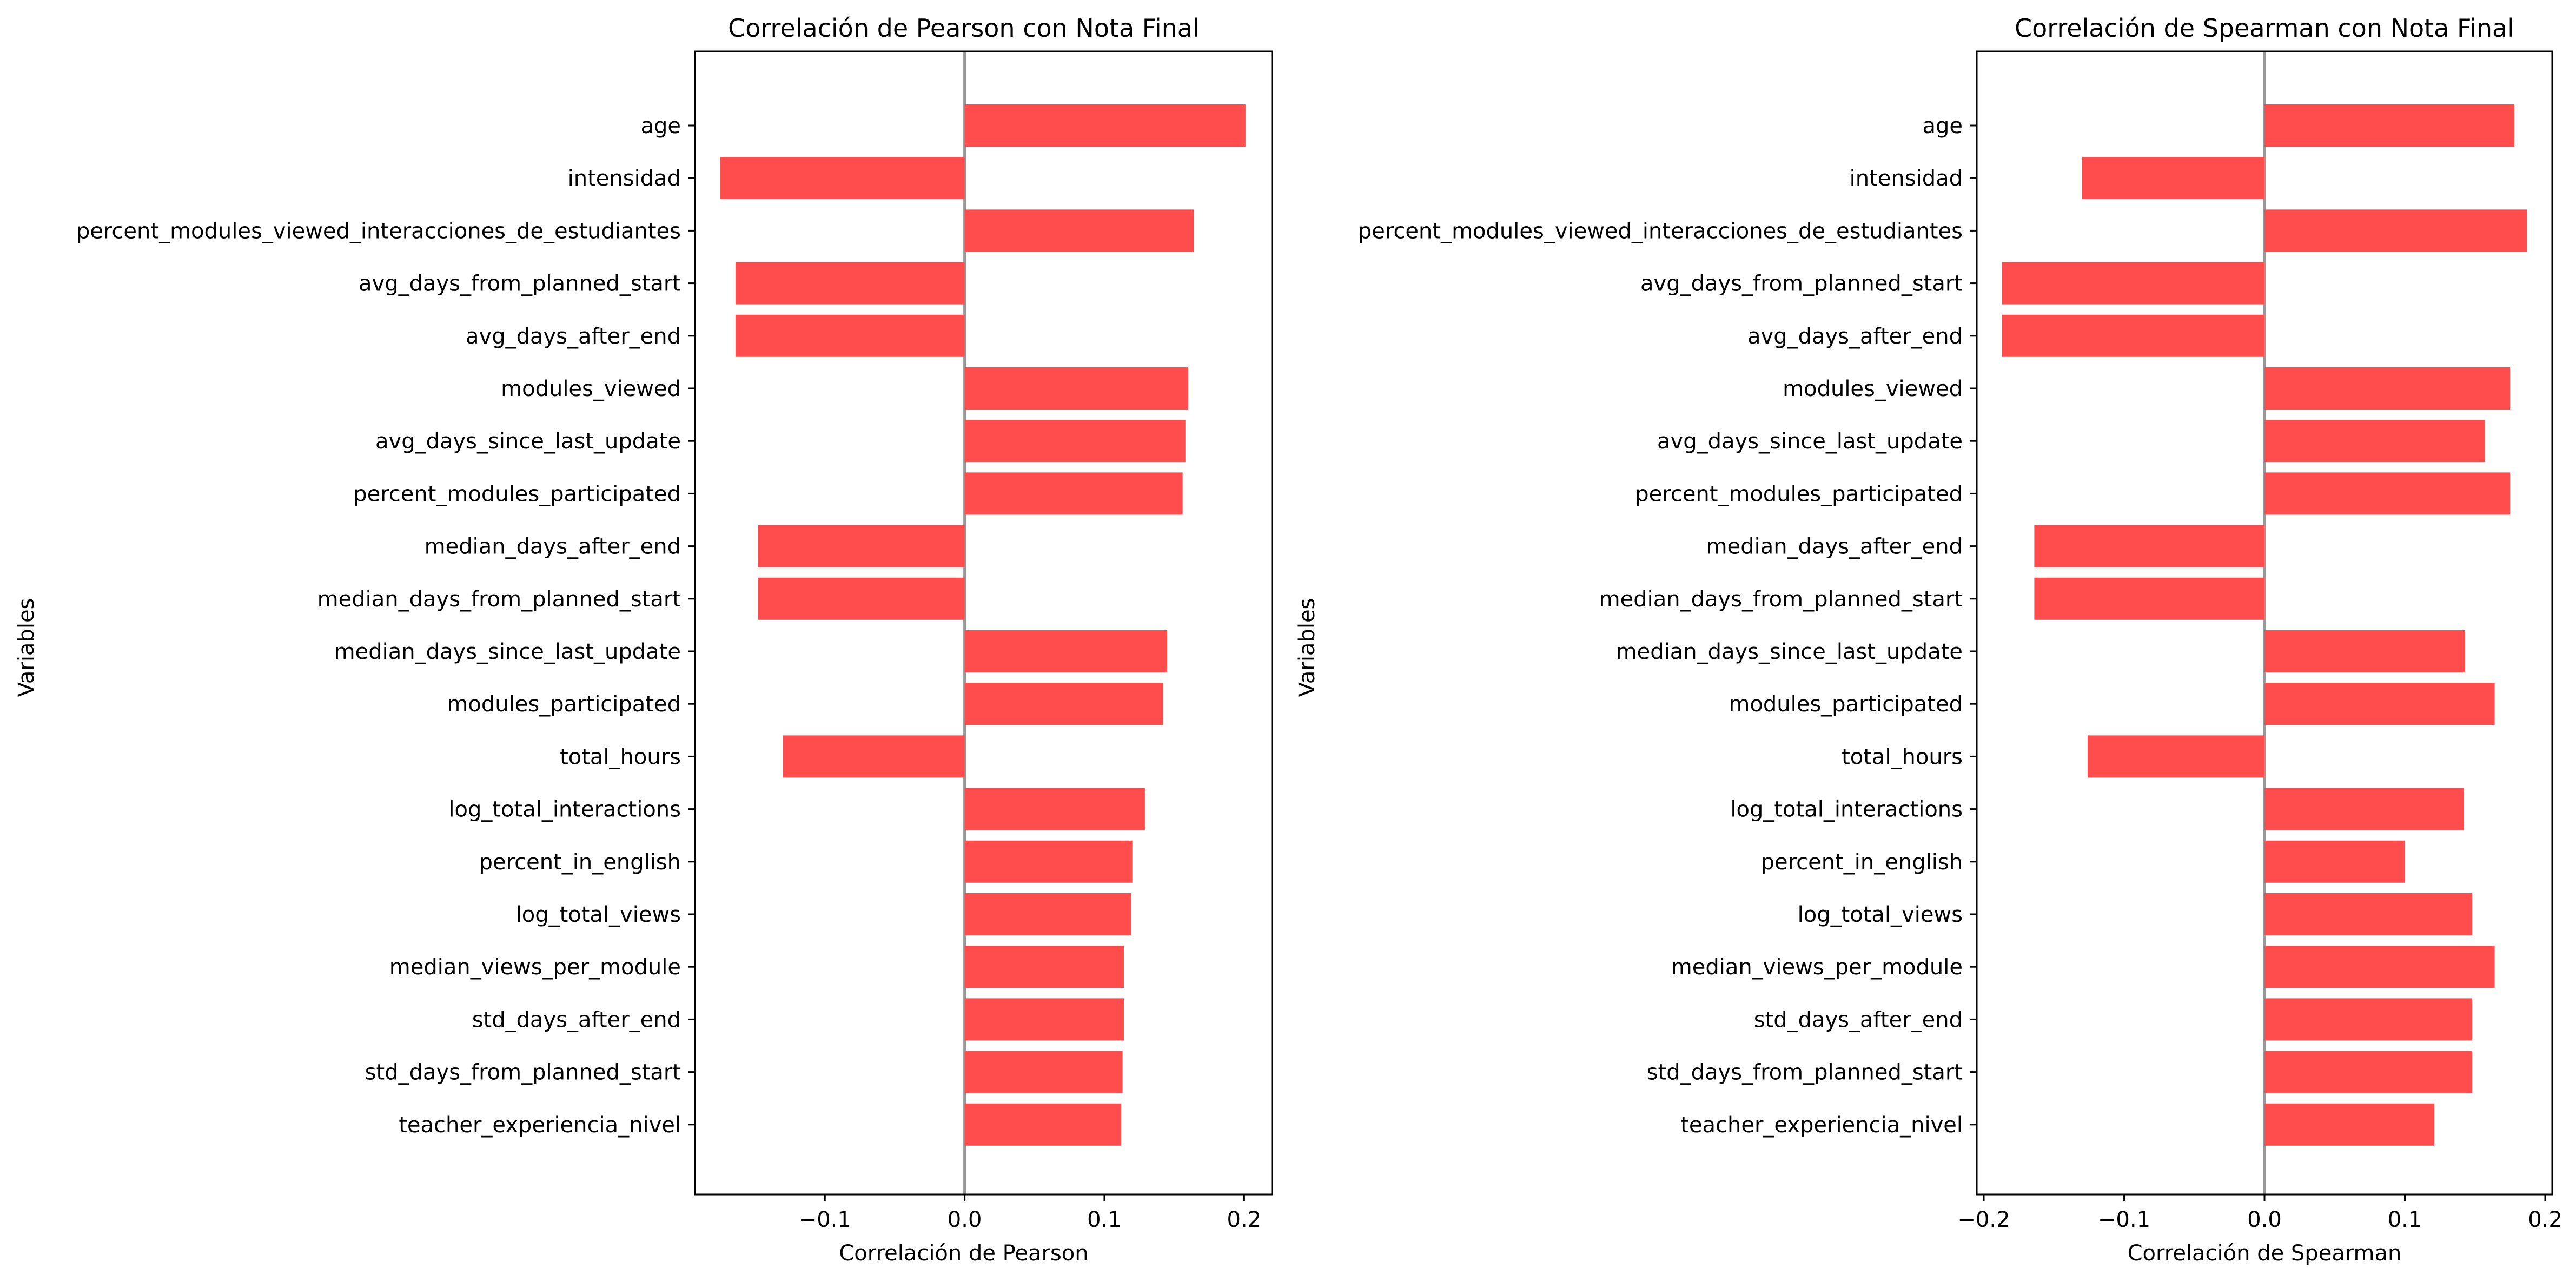 The height and width of the screenshot is (1281, 2576). Describe the element at coordinates (1846, 705) in the screenshot. I see `spearman-ytick-label-modules_participated: modules_participated` at that location.